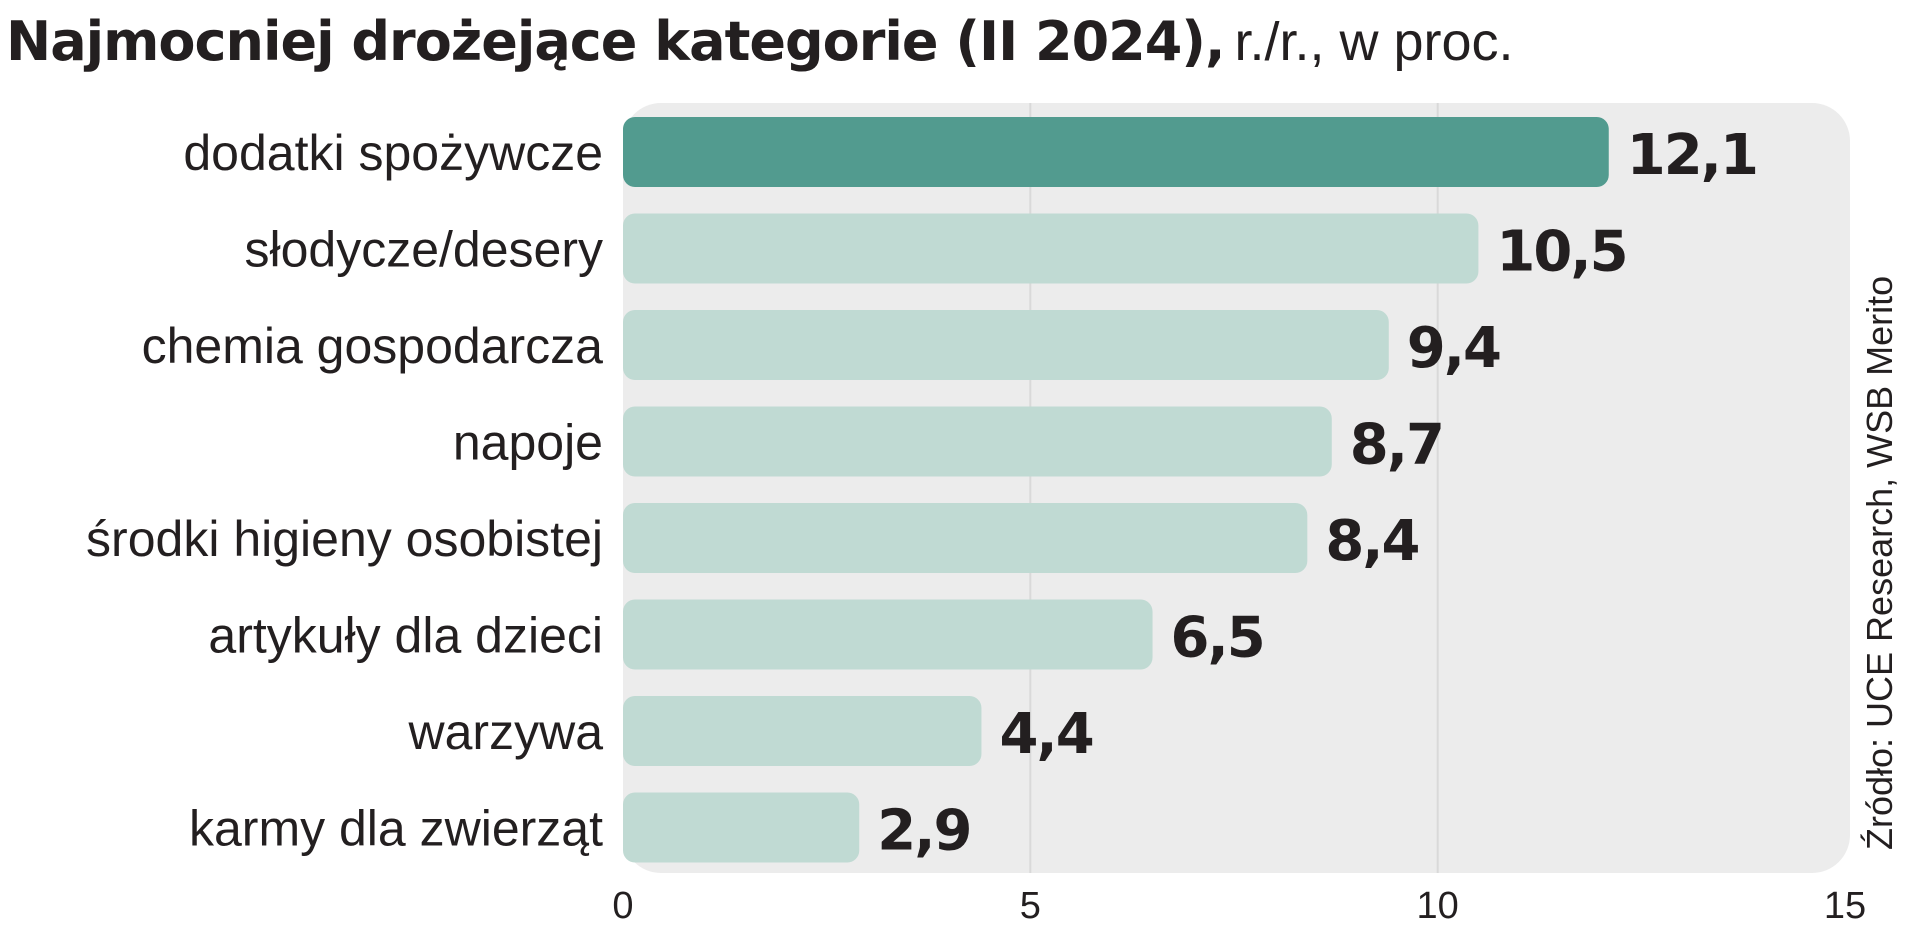 This screenshot has width=1920, height=928. What do you see at coordinates (393, 153) in the screenshot?
I see `category-label: dodatki spożywcze` at bounding box center [393, 153].